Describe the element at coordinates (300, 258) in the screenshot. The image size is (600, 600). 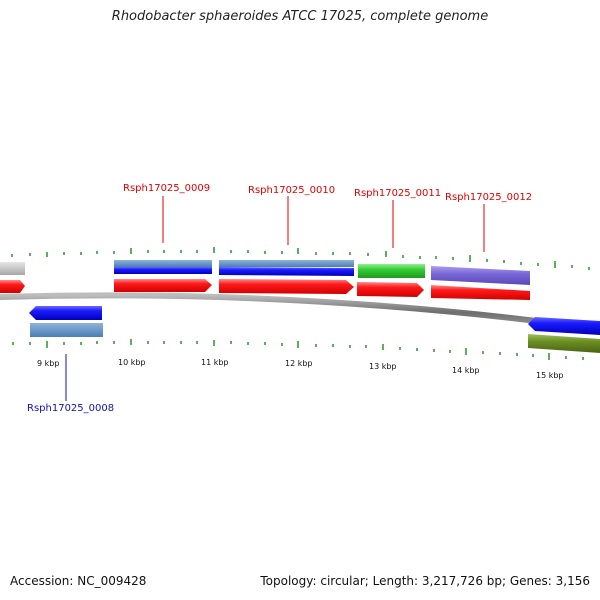
I see `outer-ticks` at that location.